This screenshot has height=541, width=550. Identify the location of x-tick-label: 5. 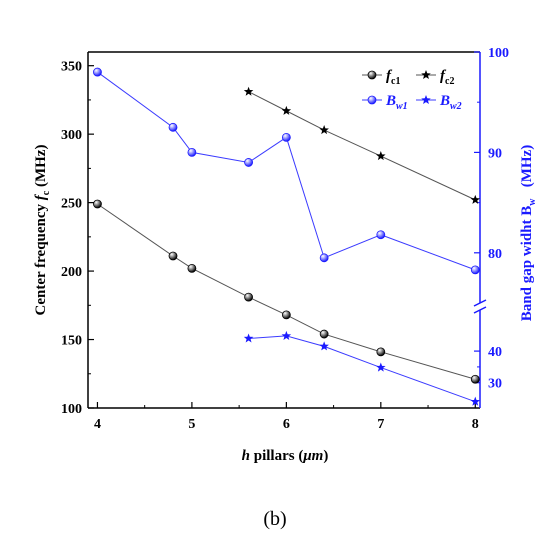
(191, 424).